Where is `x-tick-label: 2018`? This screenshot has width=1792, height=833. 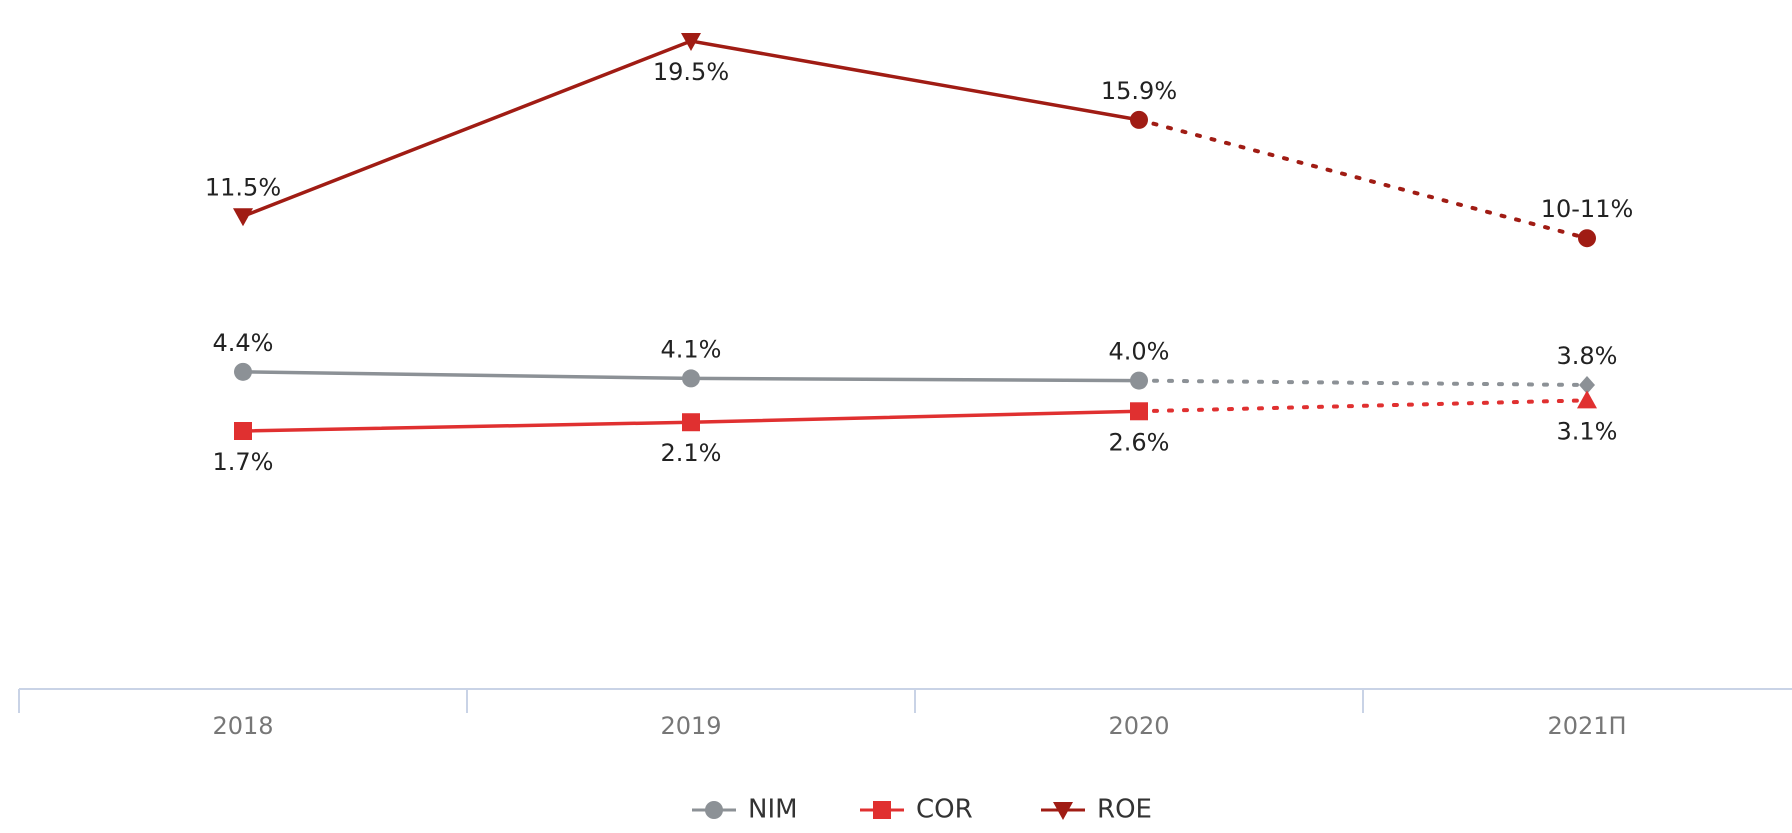
x-tick-label: 2018 is located at coordinates (242, 726).